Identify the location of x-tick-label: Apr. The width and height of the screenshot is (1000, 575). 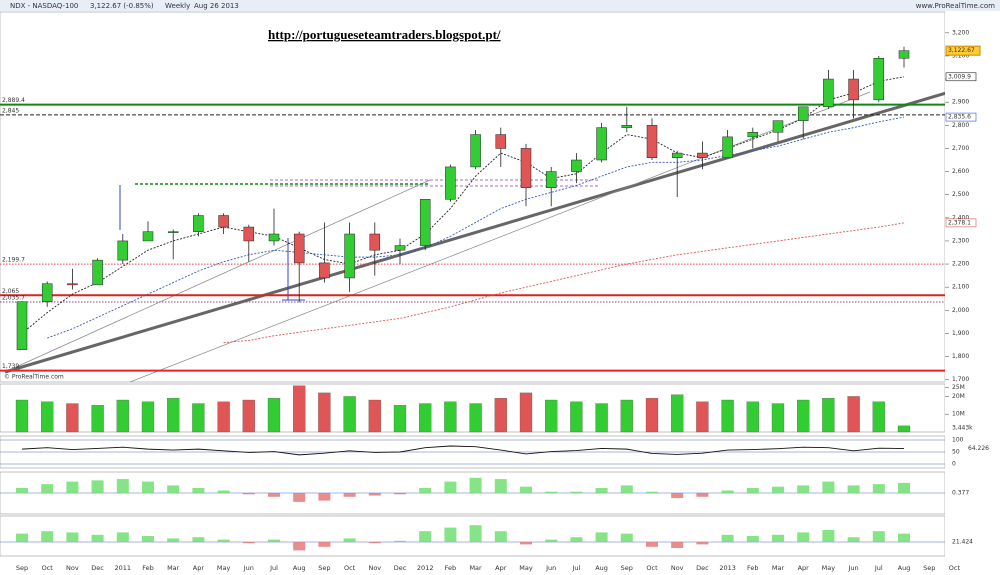
(199, 568).